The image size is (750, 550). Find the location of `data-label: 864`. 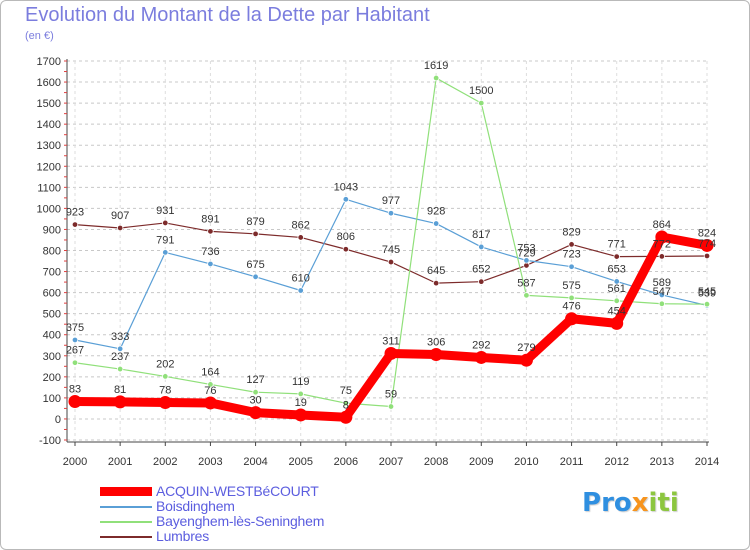

data-label: 864 is located at coordinates (662, 225).